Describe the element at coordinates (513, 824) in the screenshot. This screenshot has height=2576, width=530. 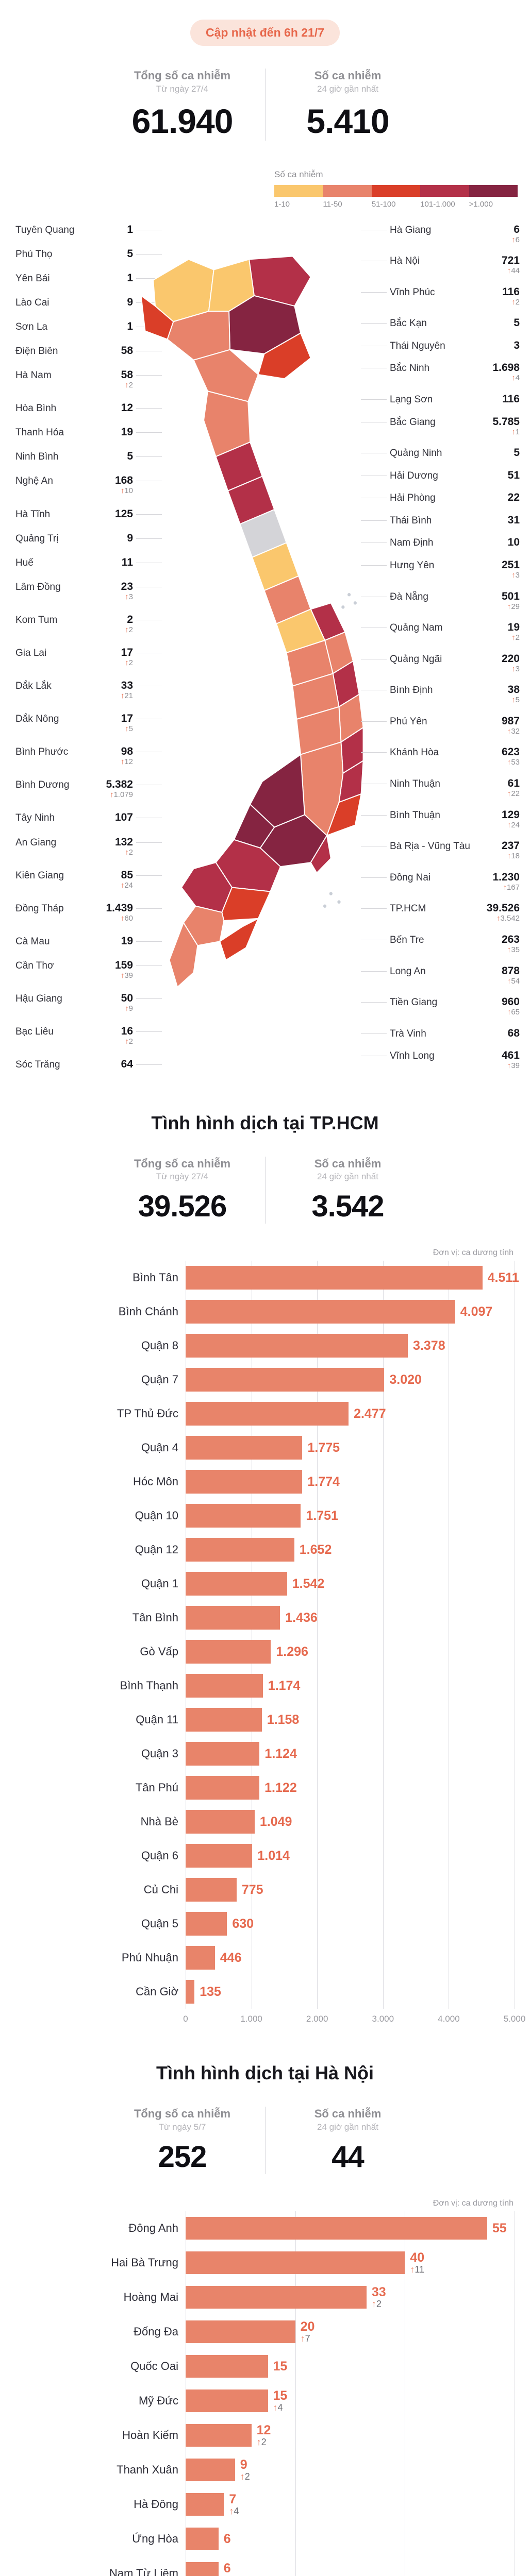
I see `province-delta: ↑24` at that location.